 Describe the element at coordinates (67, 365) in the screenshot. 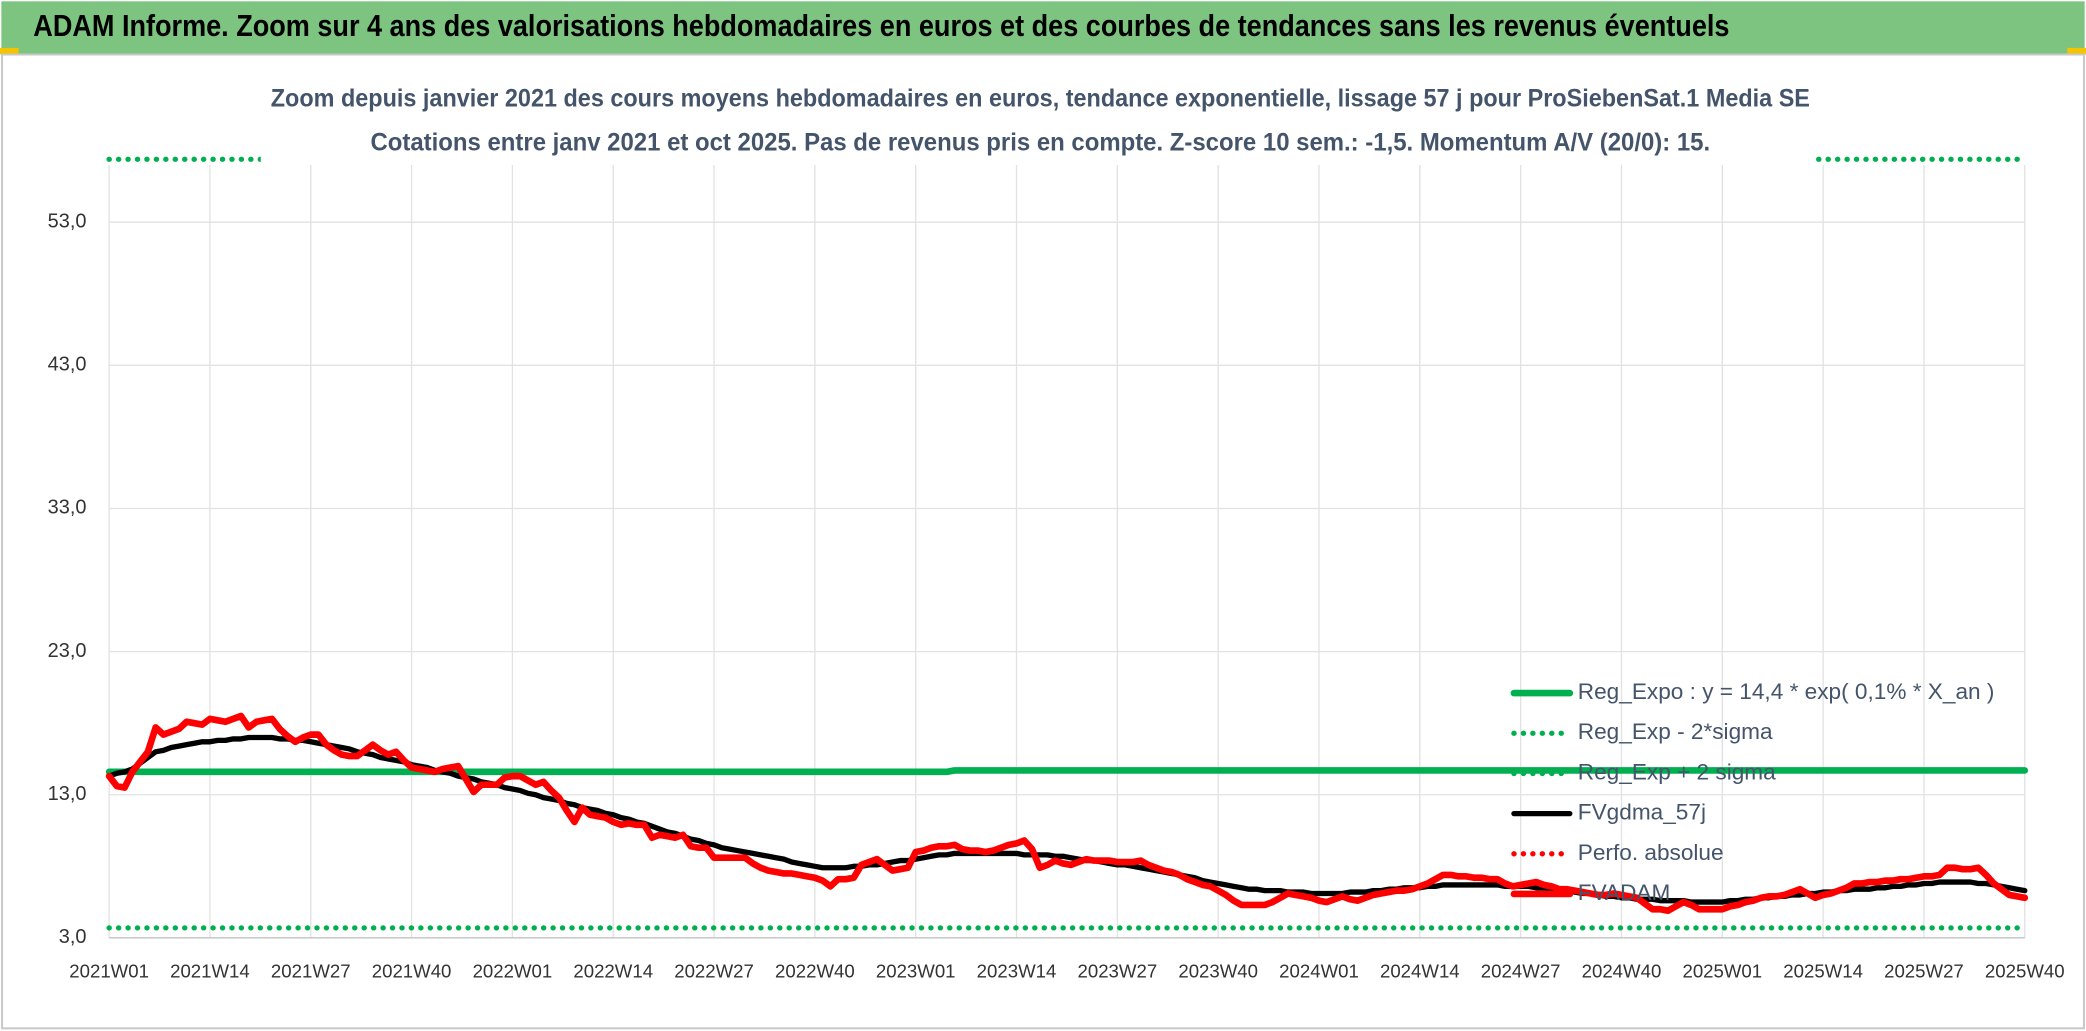

I see `y-tick-label: 43,0` at that location.